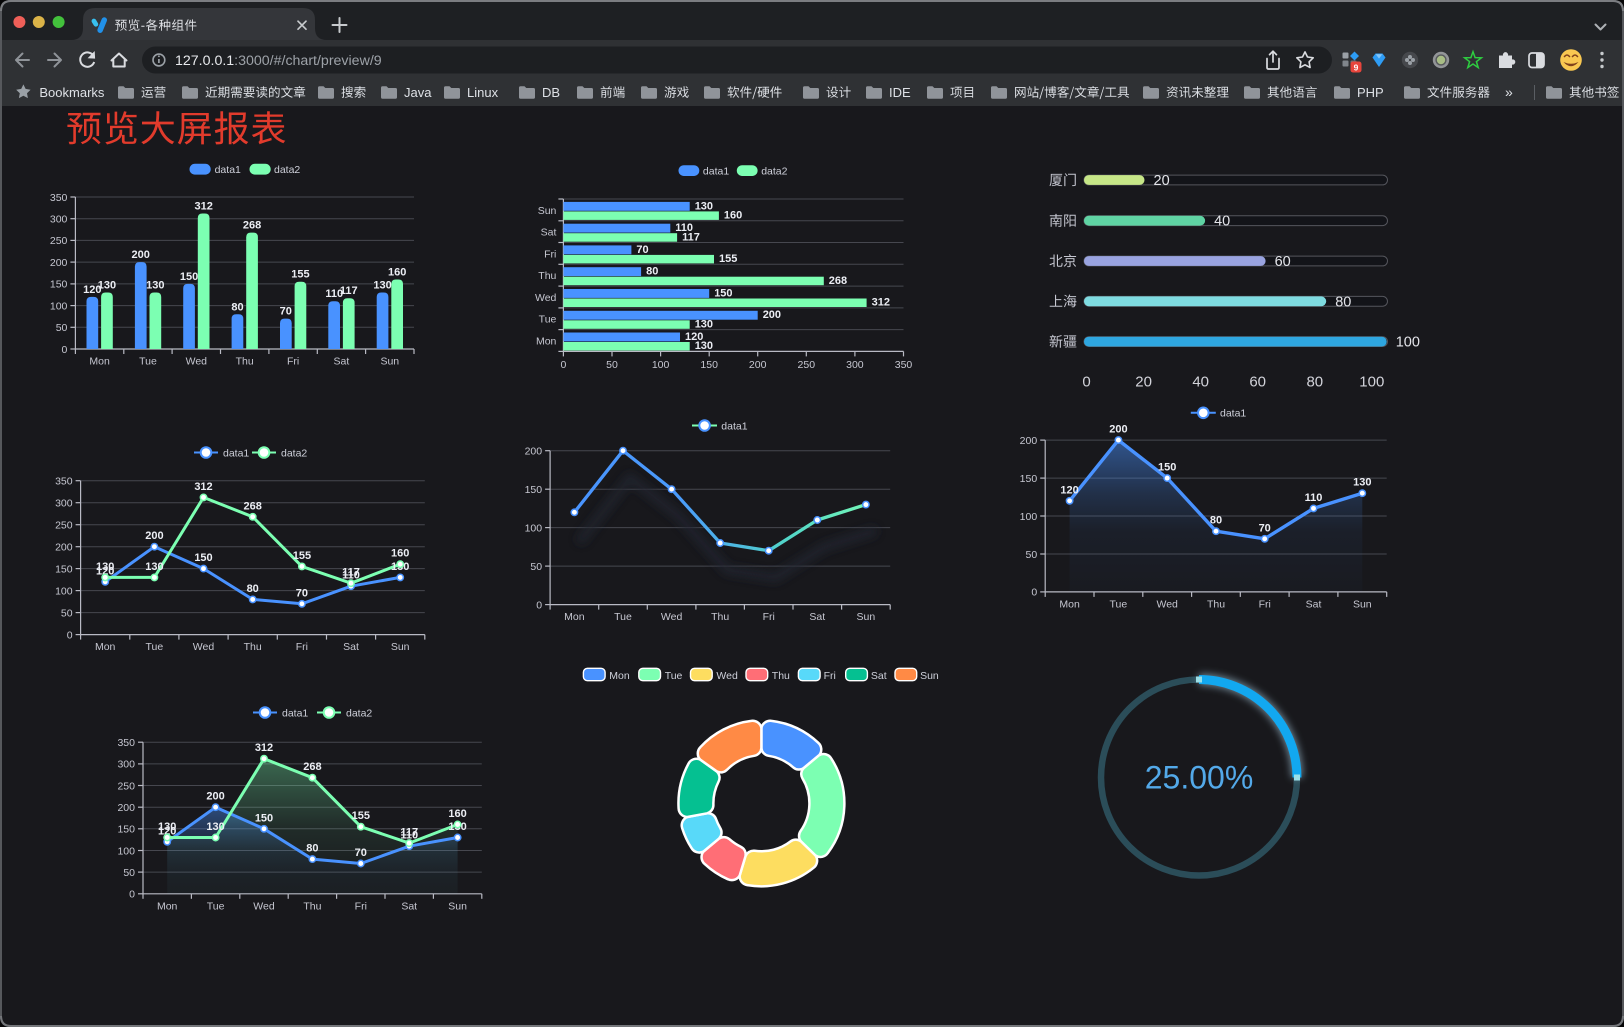 The image size is (1624, 1027). Describe the element at coordinates (126, 743) in the screenshot. I see `svg-text: 350` at that location.